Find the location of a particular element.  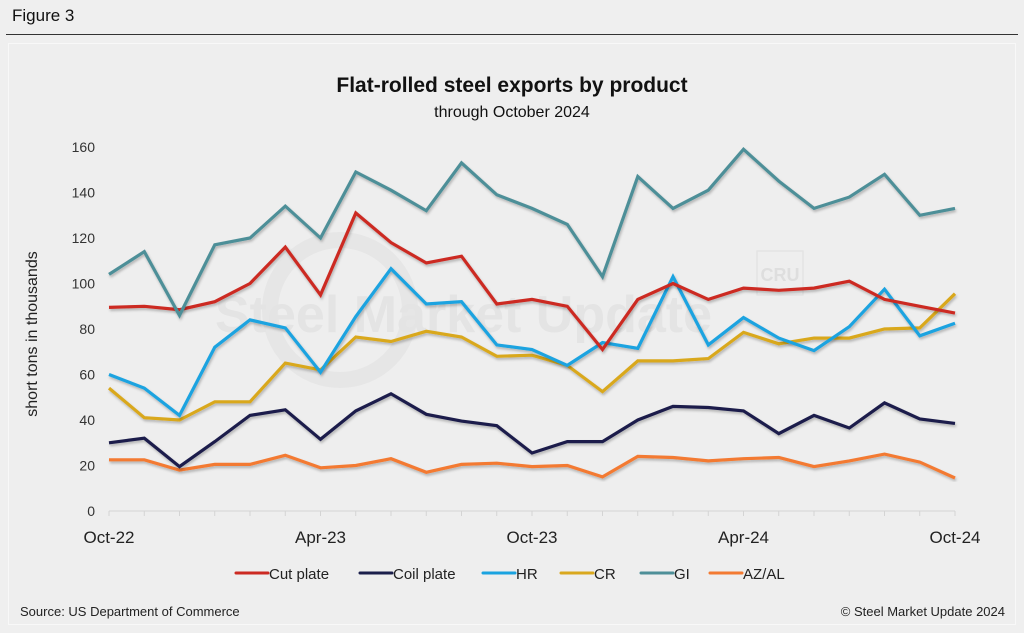

legend-item: AZ/AL is located at coordinates (746, 574).